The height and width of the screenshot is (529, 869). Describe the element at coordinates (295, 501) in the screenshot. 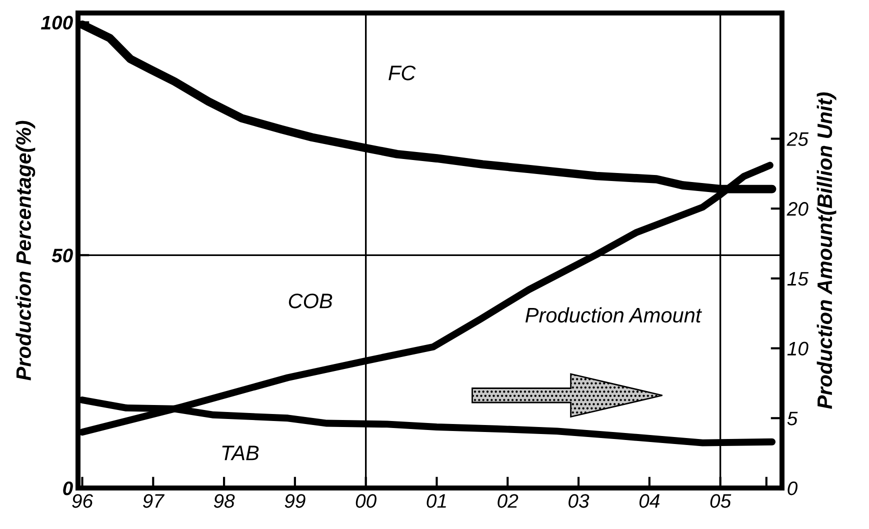

I see `x-tick-label: 99` at that location.